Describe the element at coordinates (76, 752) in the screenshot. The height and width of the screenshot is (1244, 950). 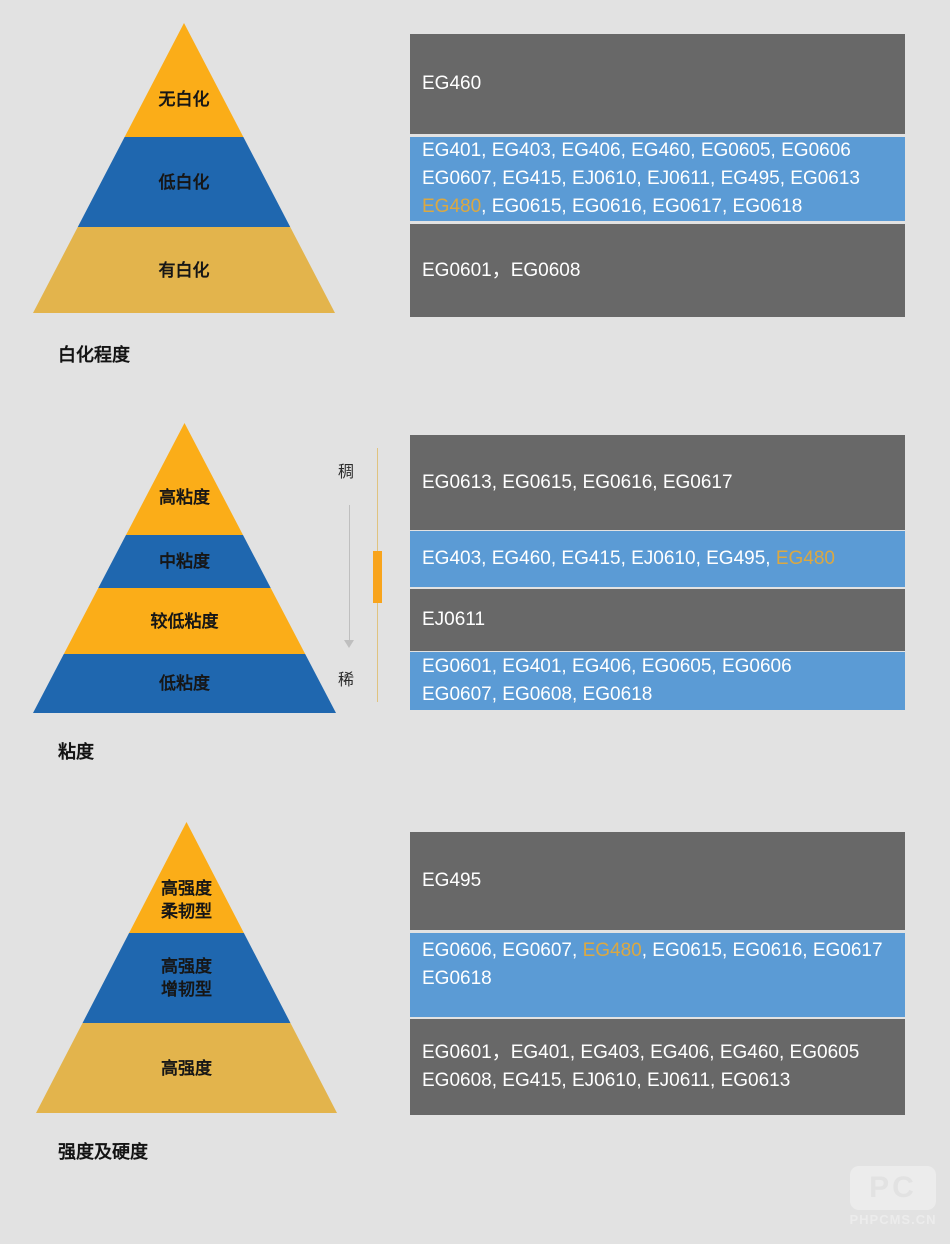
I see `section-title: 粘度` at that location.